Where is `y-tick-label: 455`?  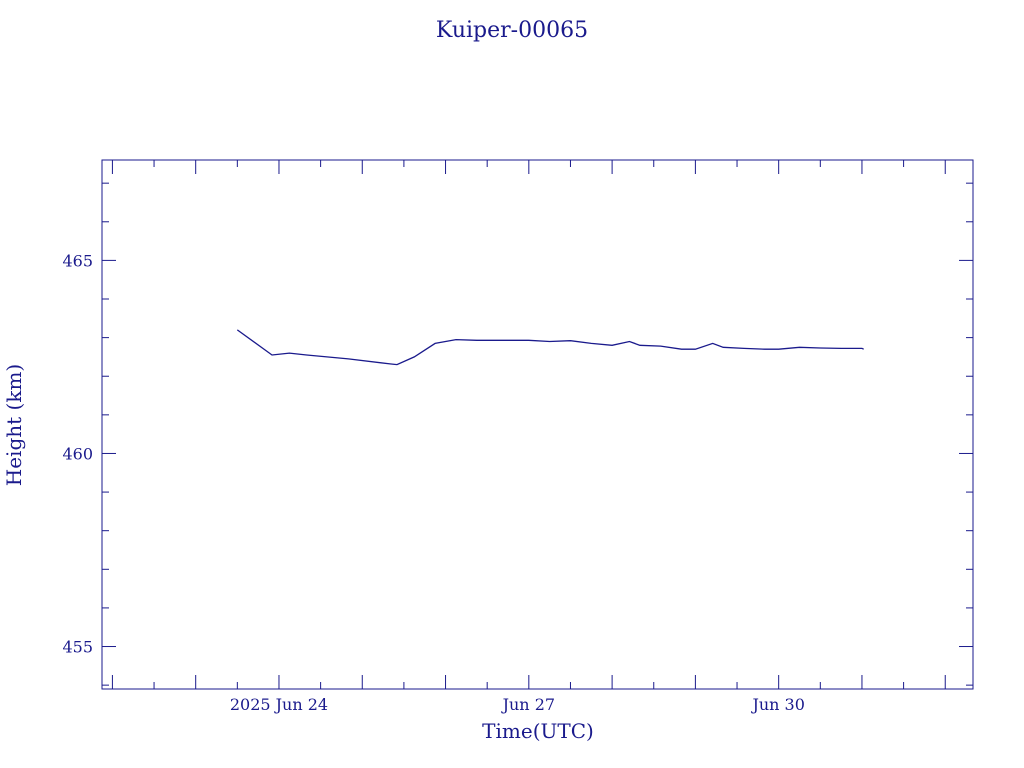
y-tick-label: 455 is located at coordinates (77, 647).